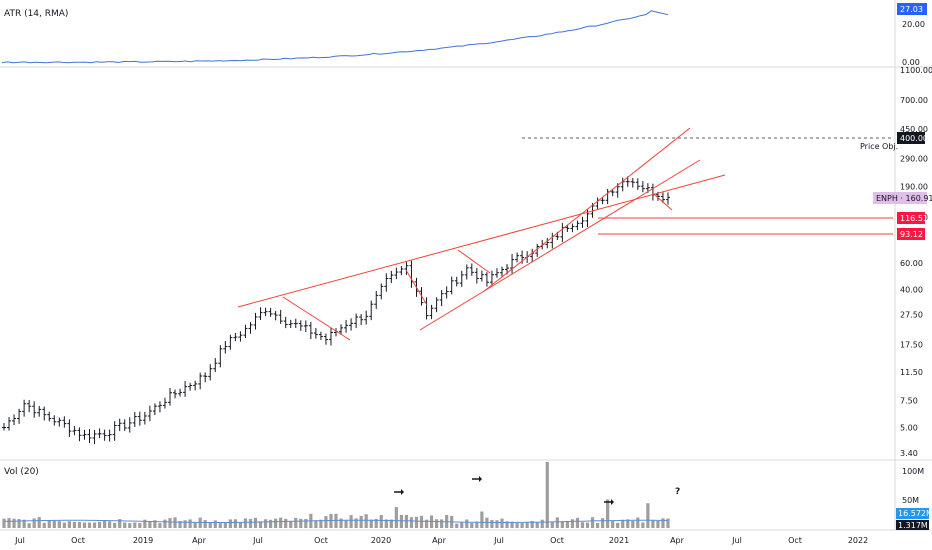 This screenshot has width=932, height=550. I want to click on volume-value-badge, so click(912, 513).